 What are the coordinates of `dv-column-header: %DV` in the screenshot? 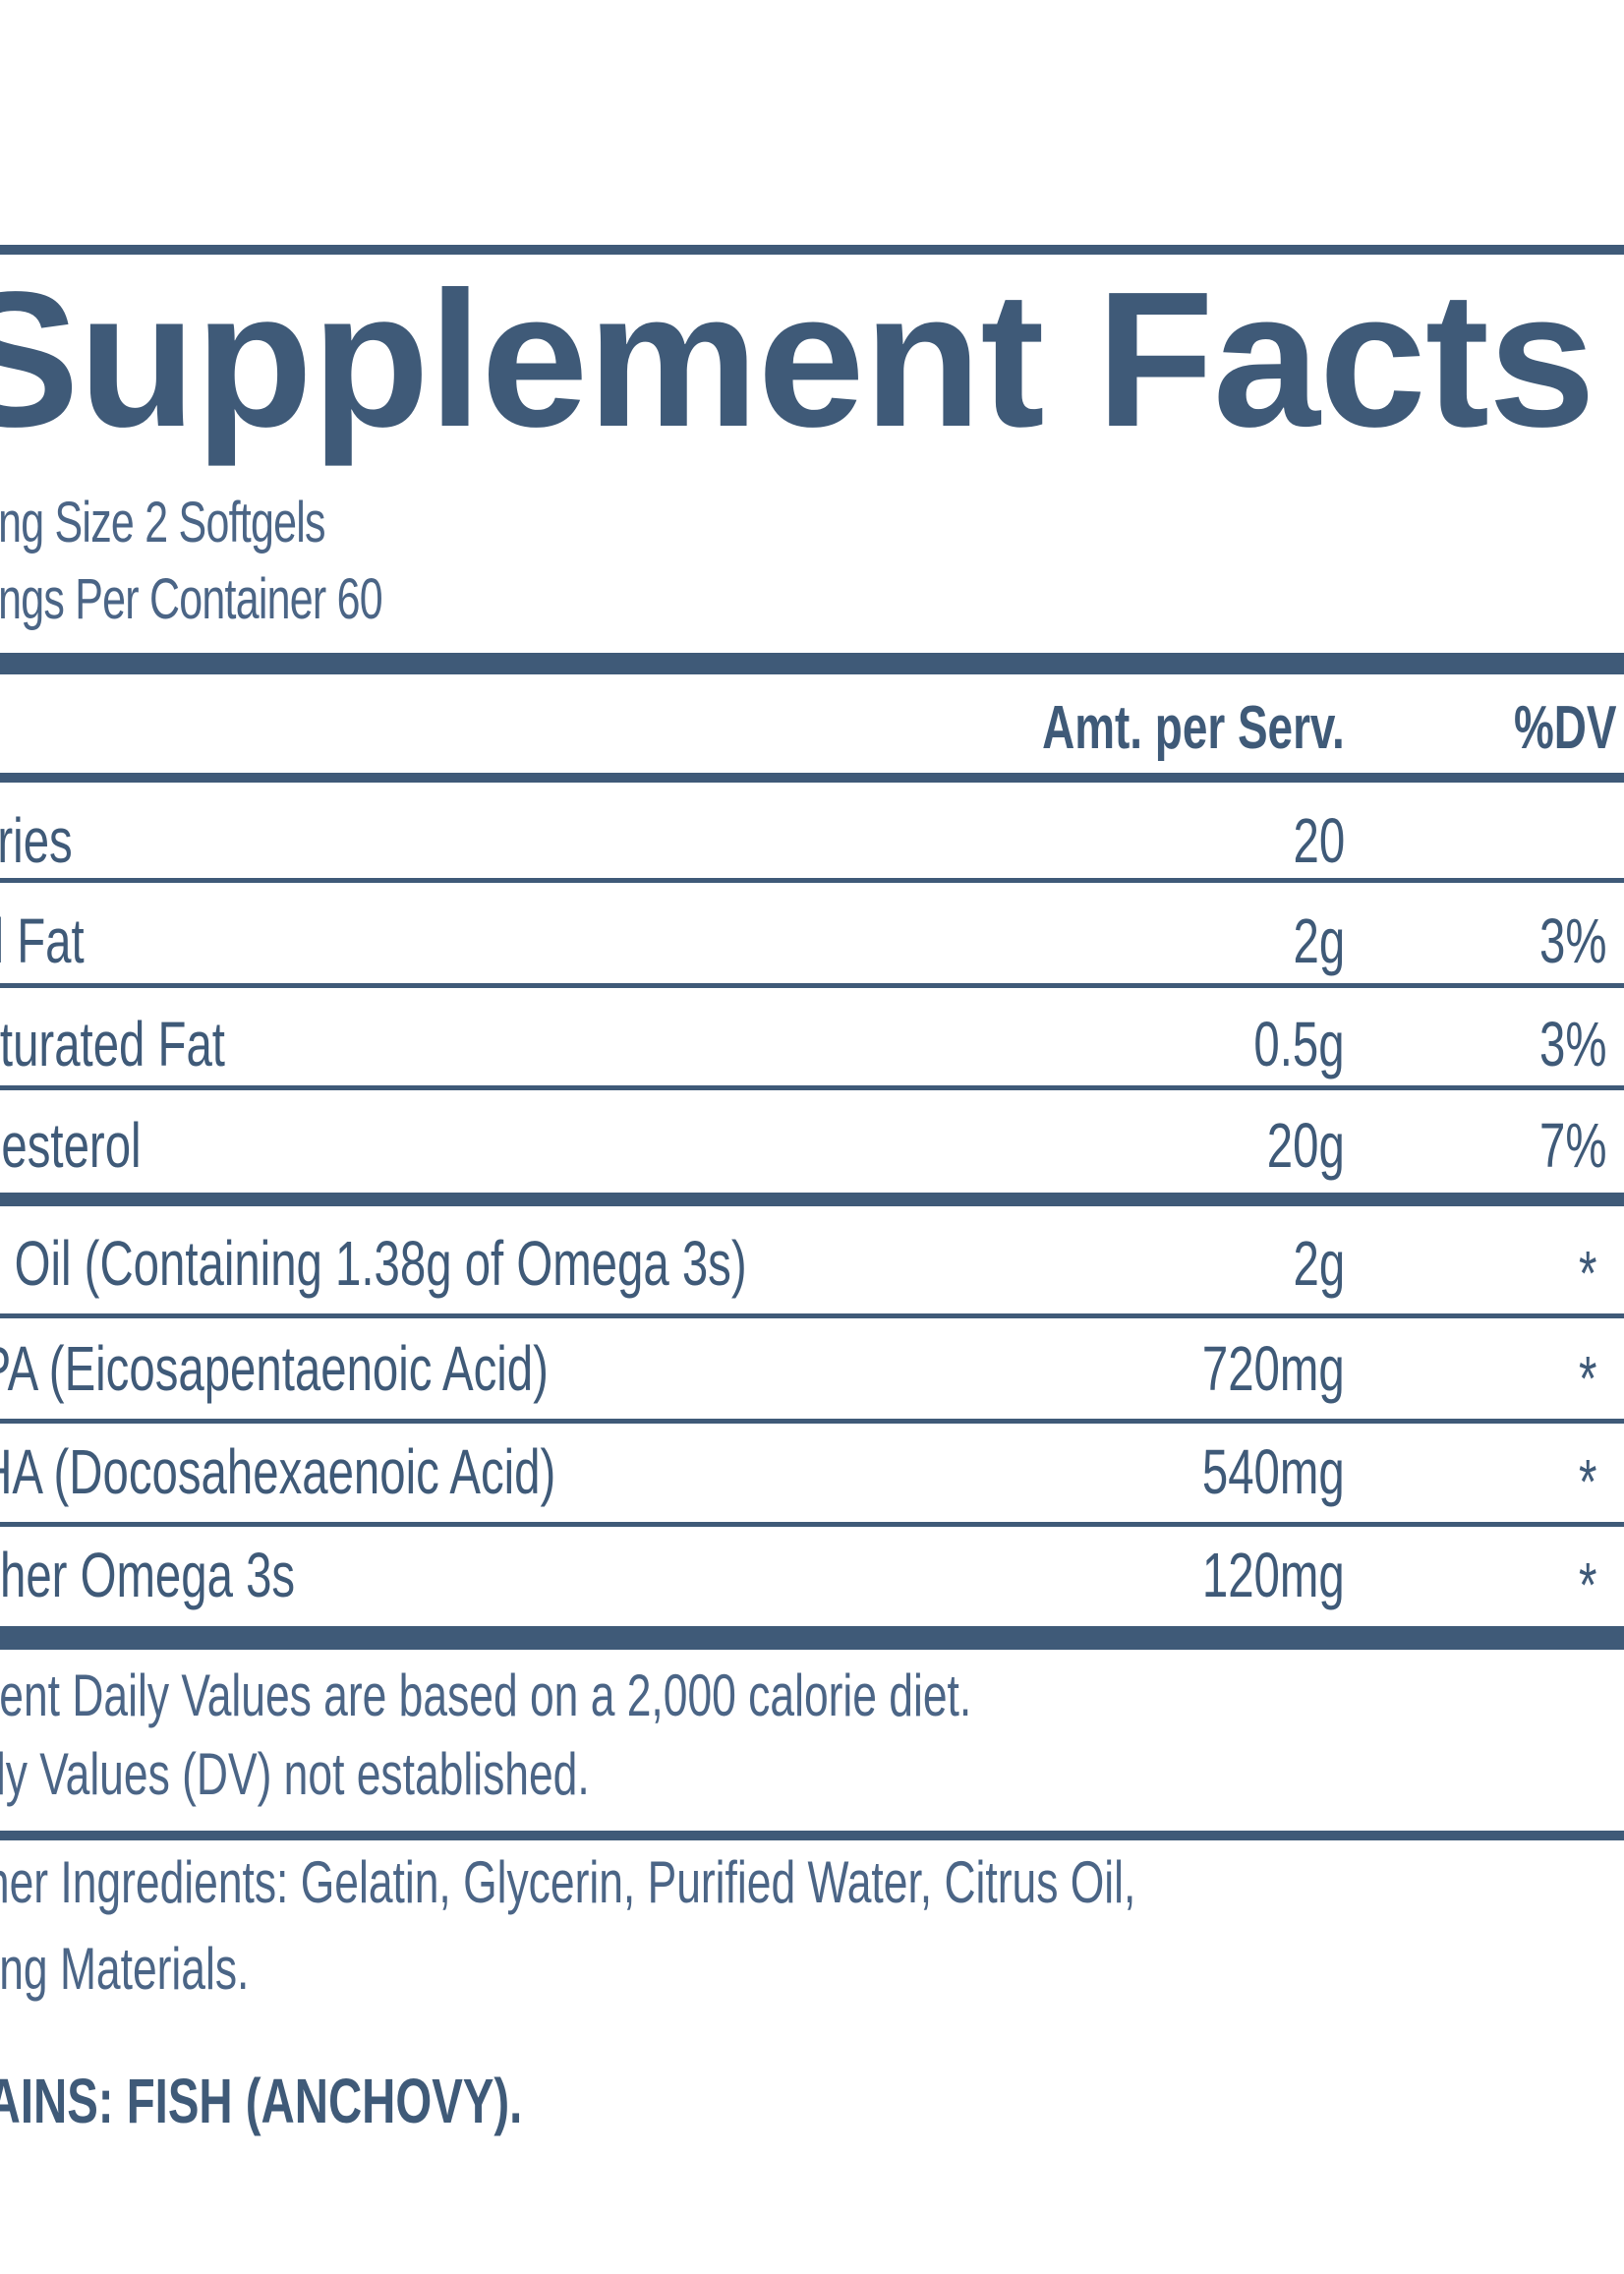 It's located at (1565, 728).